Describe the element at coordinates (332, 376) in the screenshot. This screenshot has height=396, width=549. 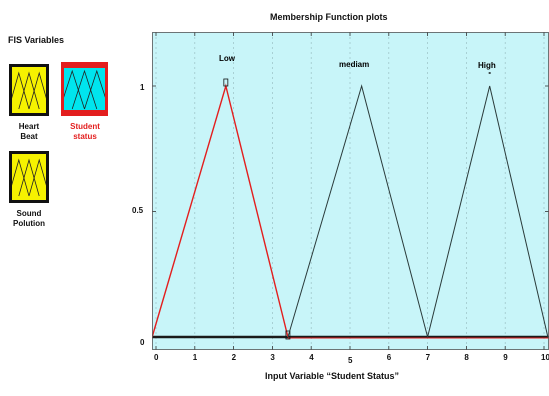
I see `x-axis-label: Input Variable “Student Status”` at that location.